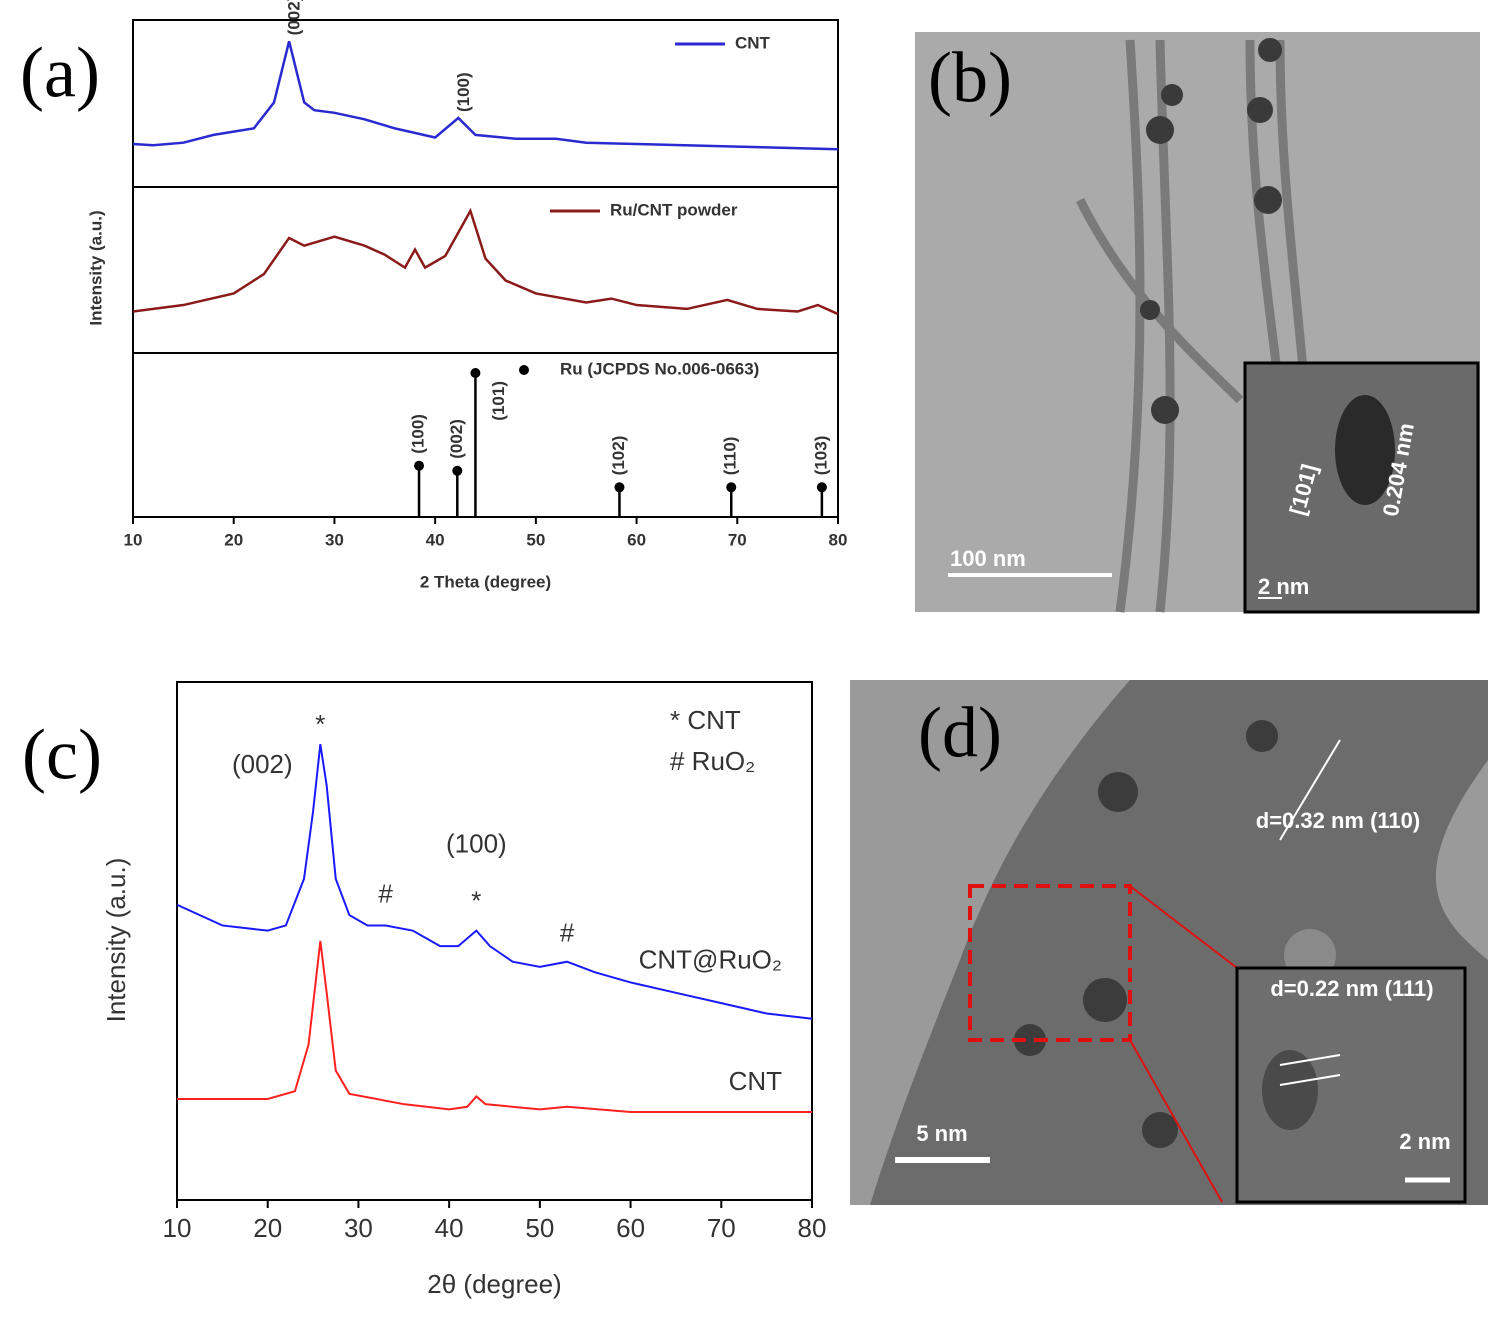 The width and height of the screenshot is (1507, 1319). What do you see at coordinates (756, 1081) in the screenshot?
I see `series-label: CNT` at bounding box center [756, 1081].